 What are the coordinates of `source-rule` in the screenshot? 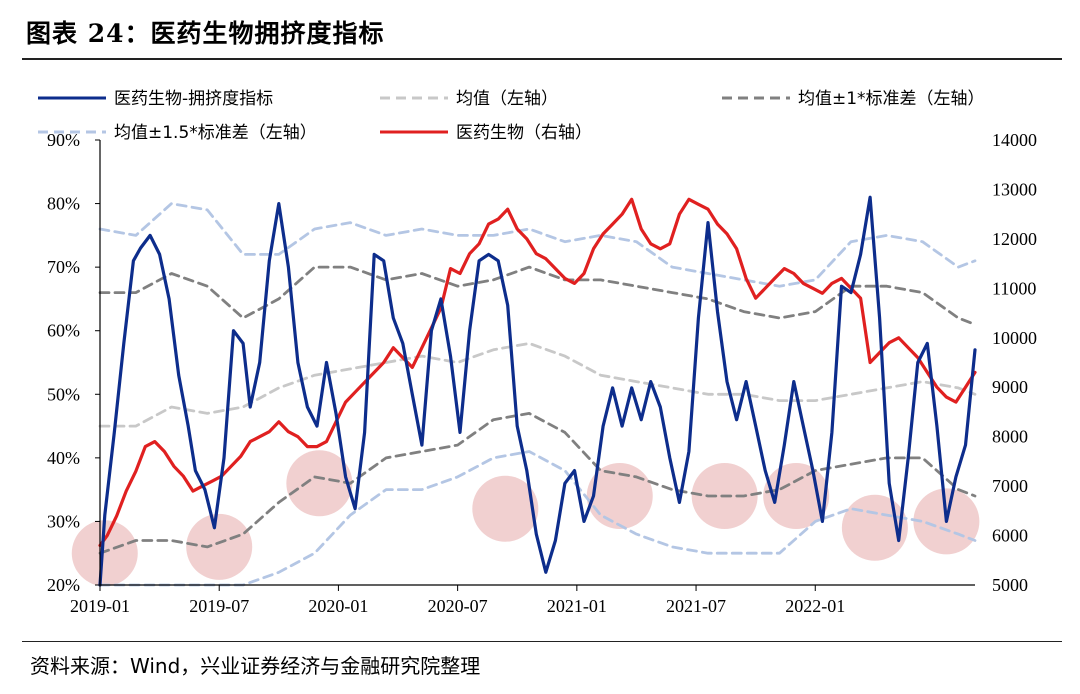 It's located at (542, 641).